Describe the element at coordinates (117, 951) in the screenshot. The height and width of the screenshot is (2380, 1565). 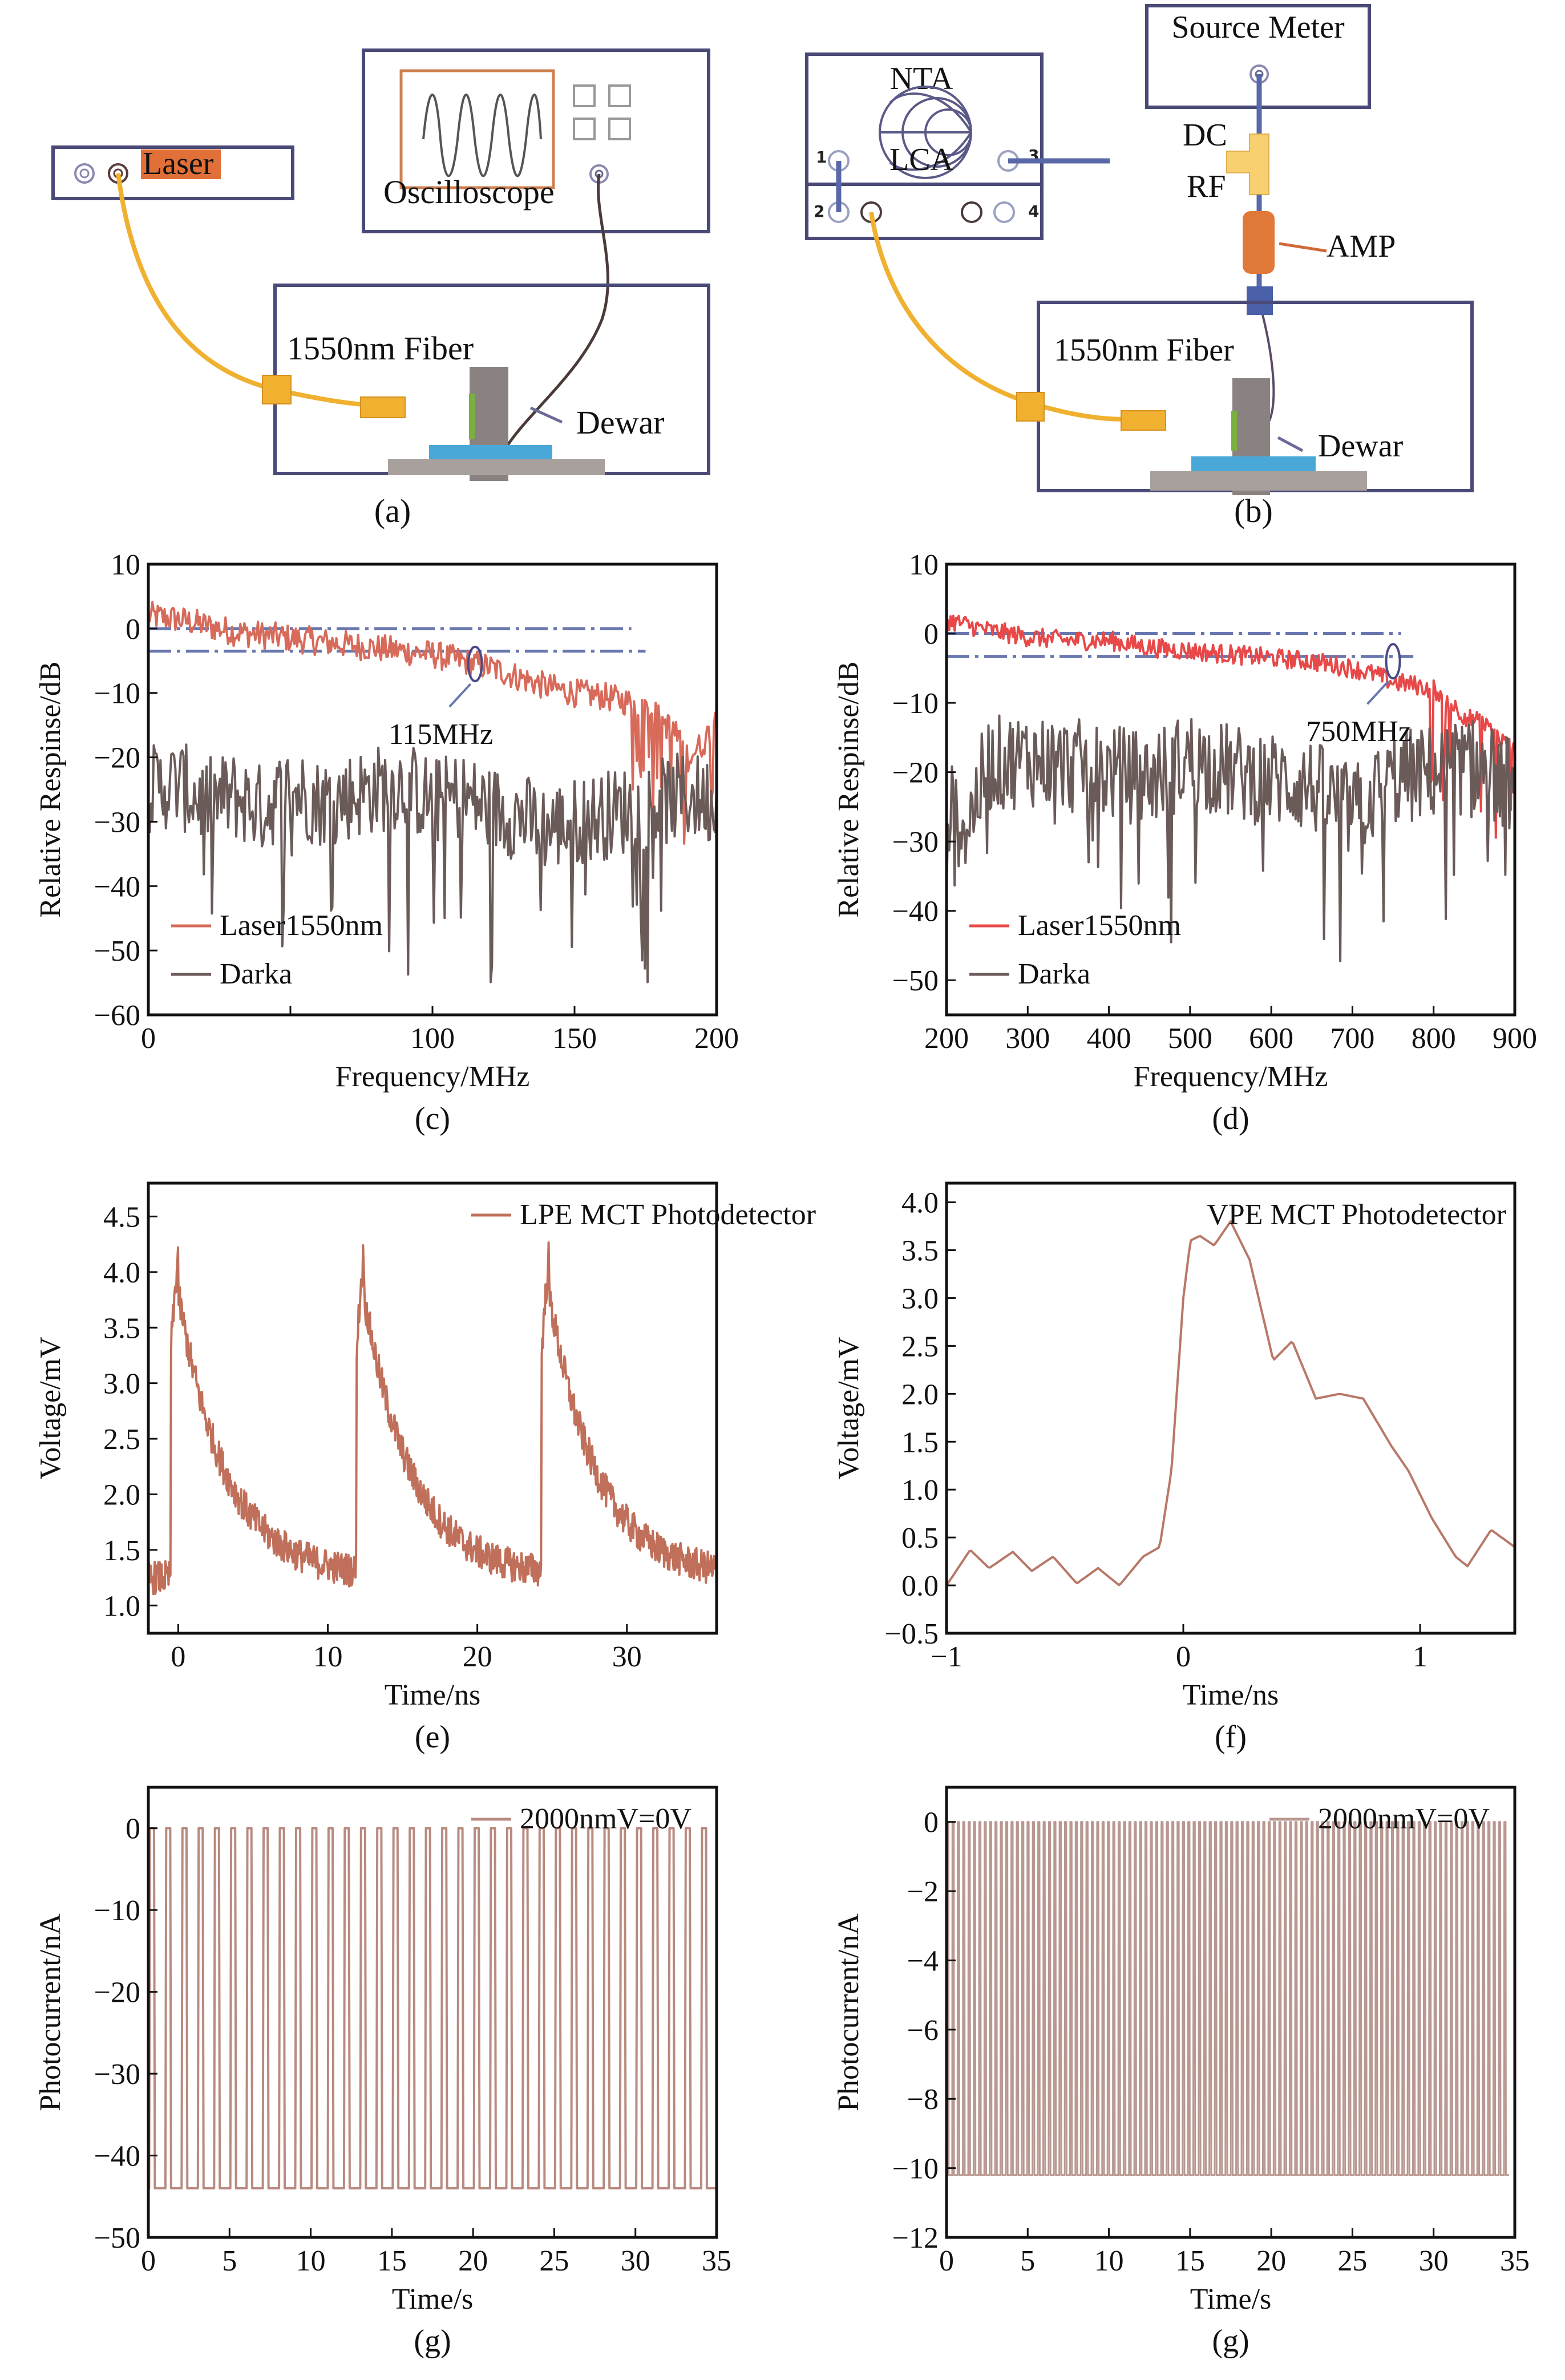
I see `y-tick-label-c-6: −50` at that location.